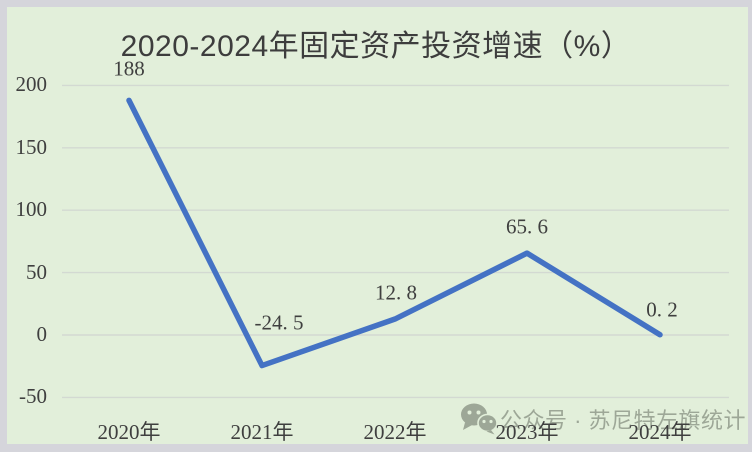 This screenshot has height=452, width=752. Describe the element at coordinates (662, 309) in the screenshot. I see `data-label: 0. 2` at that location.